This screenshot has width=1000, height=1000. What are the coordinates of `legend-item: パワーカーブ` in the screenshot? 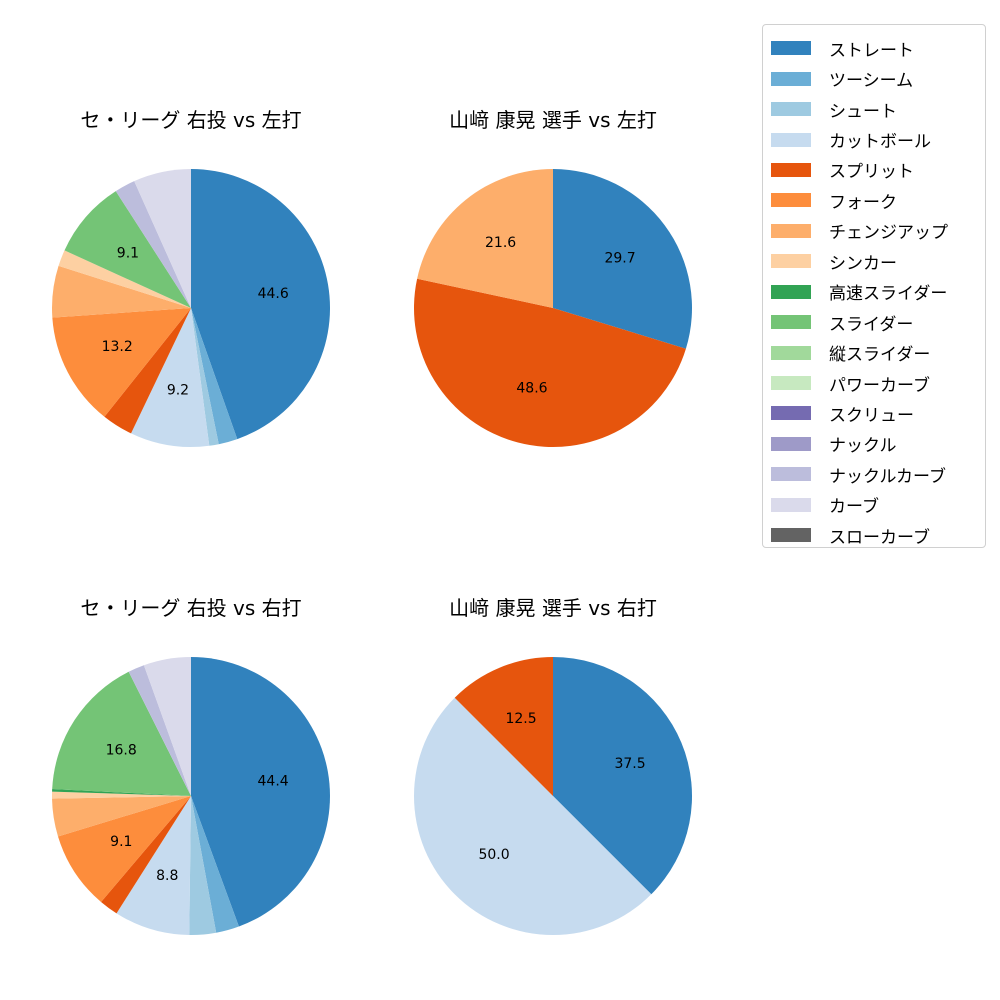 It's located at (878, 383).